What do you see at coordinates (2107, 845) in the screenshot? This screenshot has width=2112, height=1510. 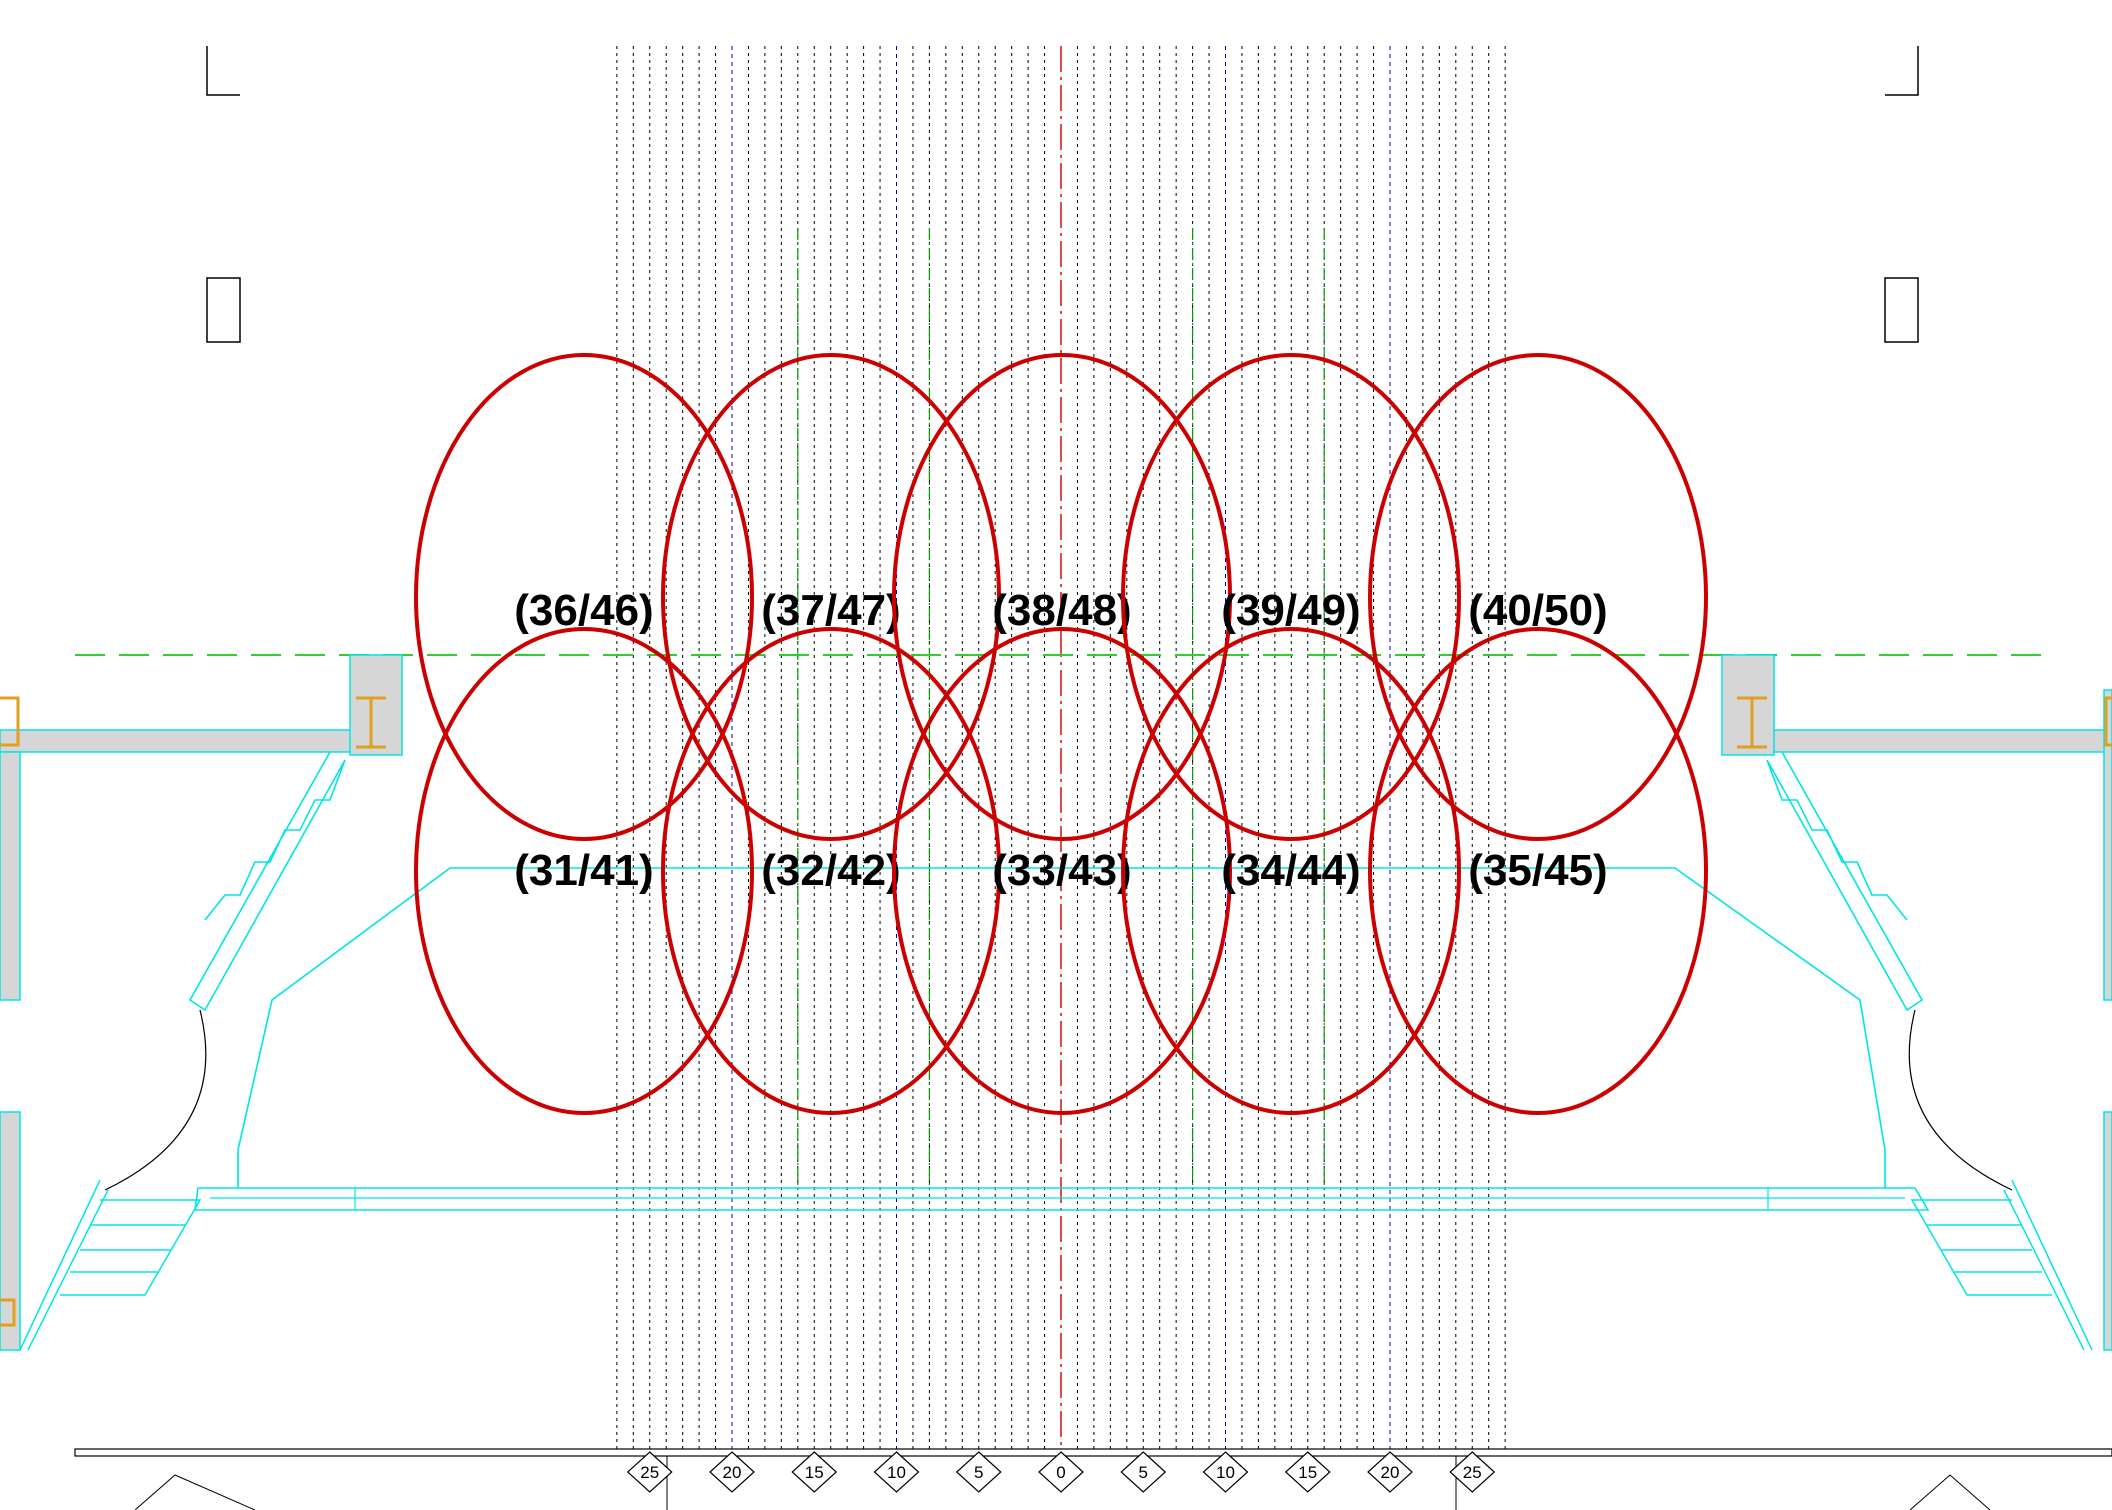 I see `concrete-wall-right-upper` at bounding box center [2107, 845].